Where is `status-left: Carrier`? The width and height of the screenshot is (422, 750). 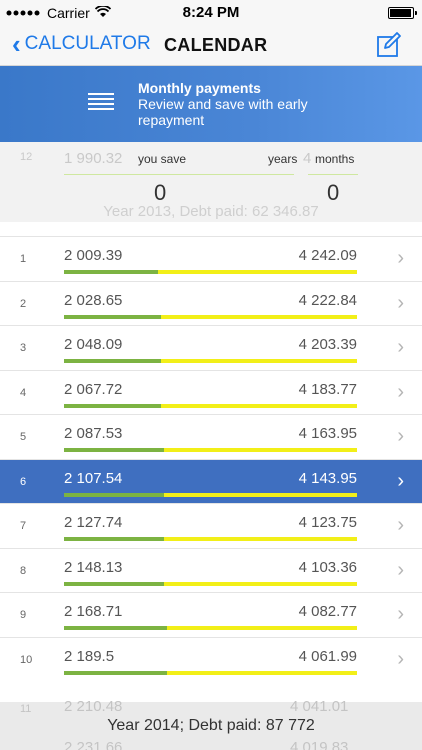
status-left: Carrier is located at coordinates (58, 13).